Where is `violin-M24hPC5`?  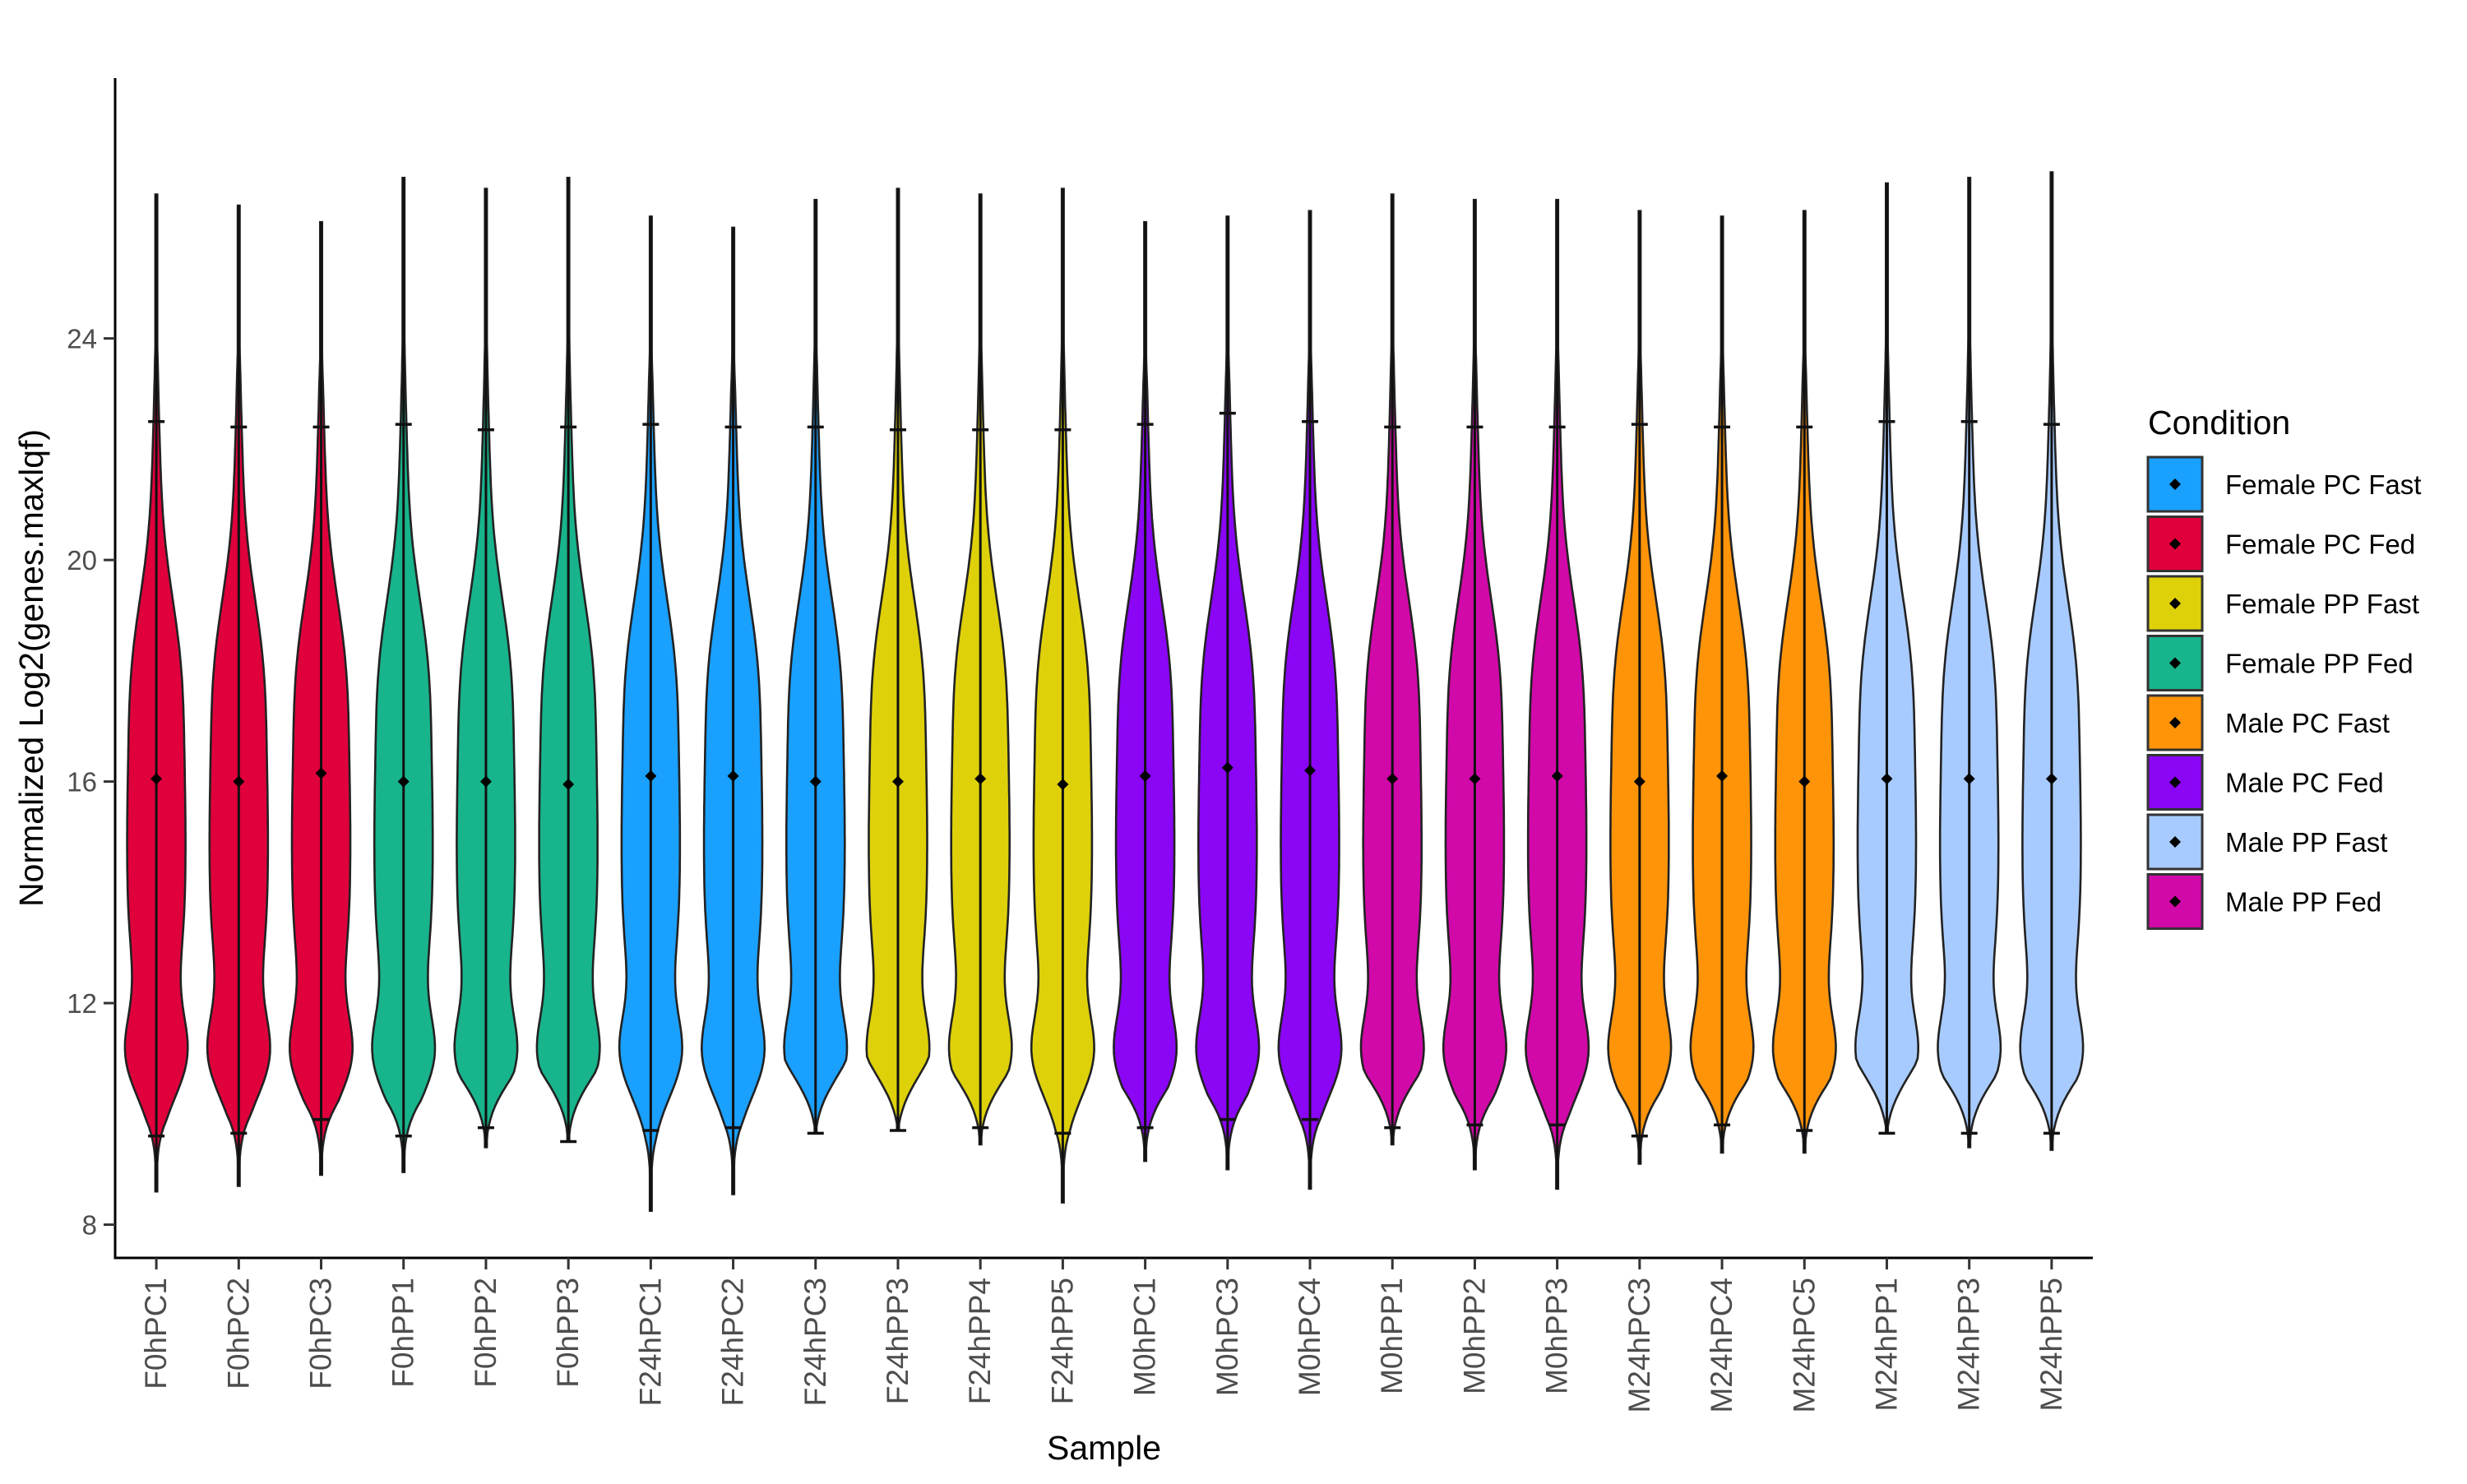
violin-M24hPC5 is located at coordinates (1804, 682).